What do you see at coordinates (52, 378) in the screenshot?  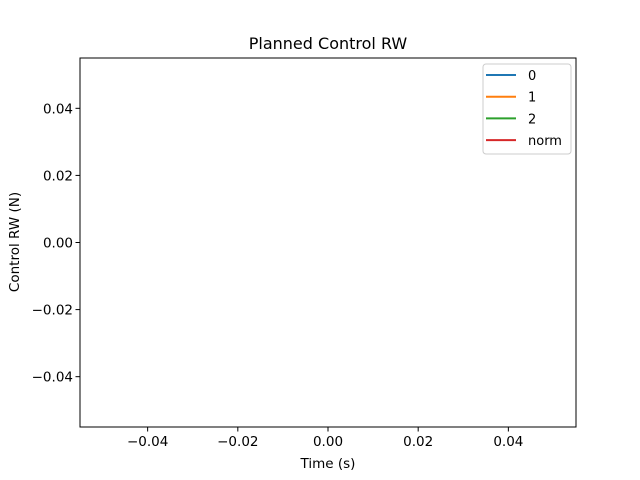 I see `y-tick-label: −0.04` at bounding box center [52, 378].